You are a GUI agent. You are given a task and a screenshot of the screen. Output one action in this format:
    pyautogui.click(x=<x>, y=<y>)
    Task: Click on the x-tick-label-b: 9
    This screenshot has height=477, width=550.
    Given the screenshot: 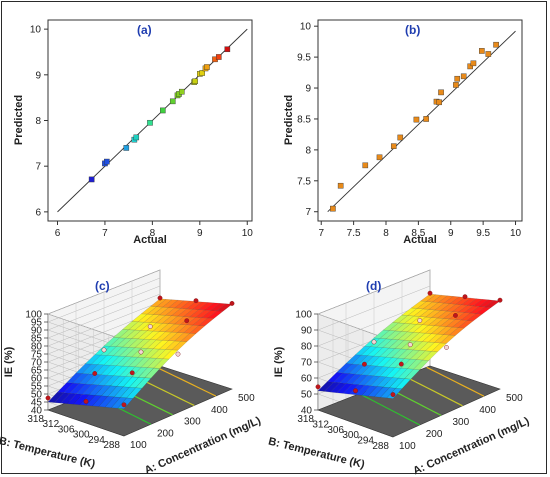 What is the action you would take?
    pyautogui.click(x=451, y=233)
    